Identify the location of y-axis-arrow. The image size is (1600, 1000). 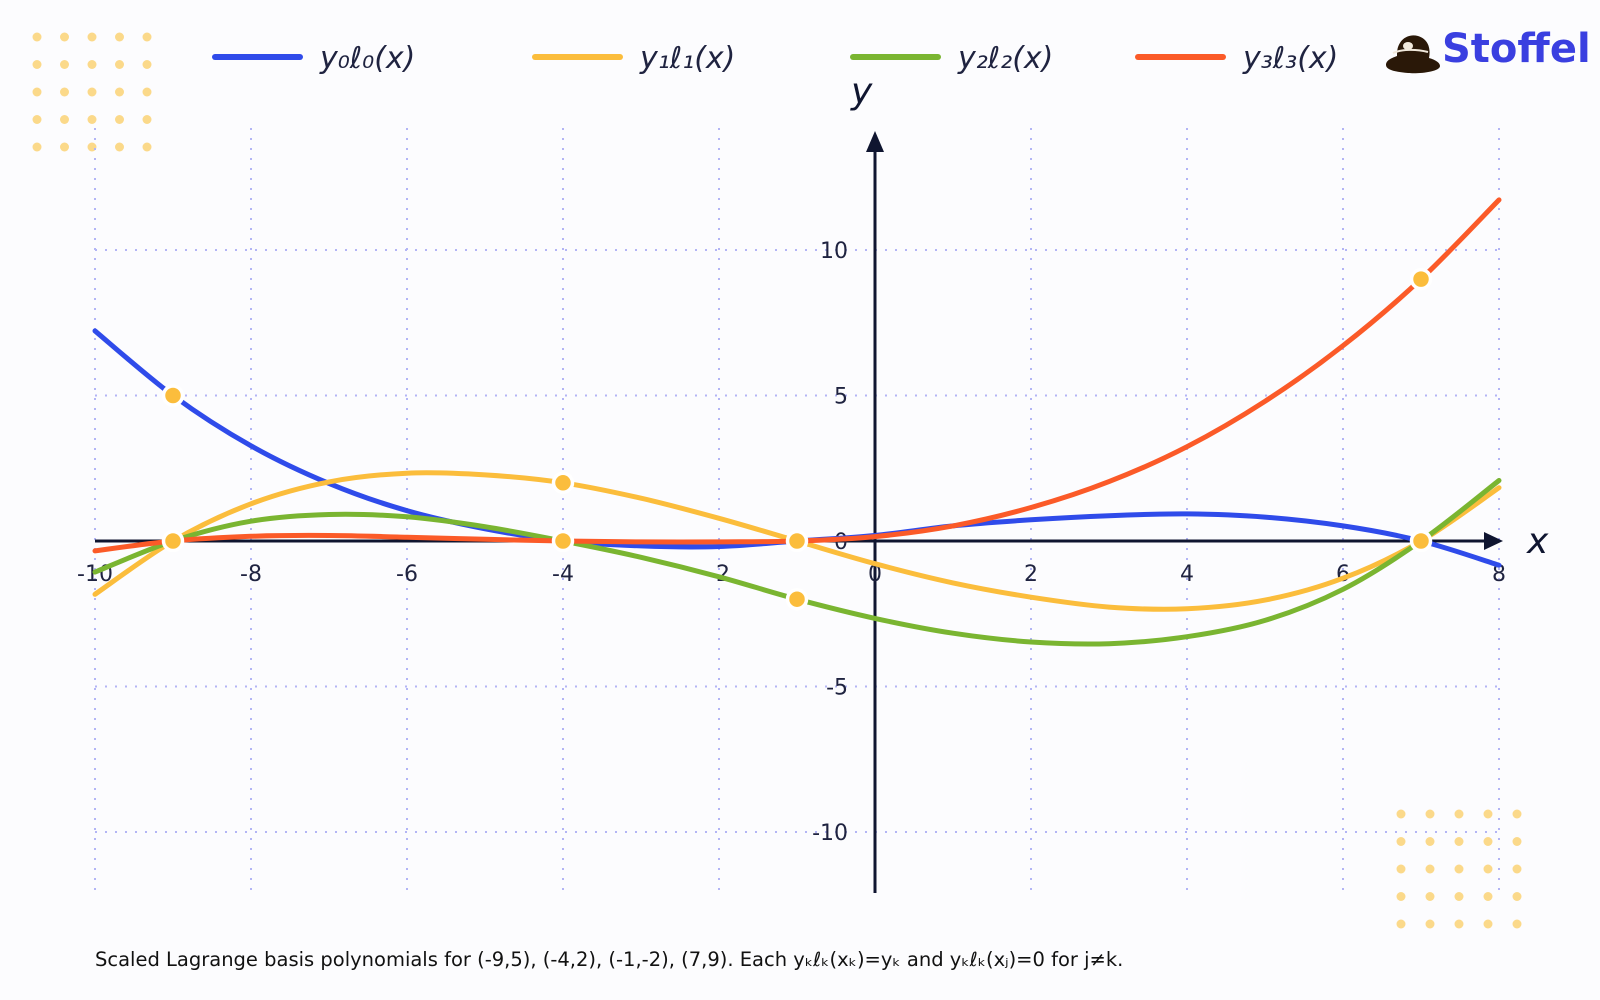
(875, 141).